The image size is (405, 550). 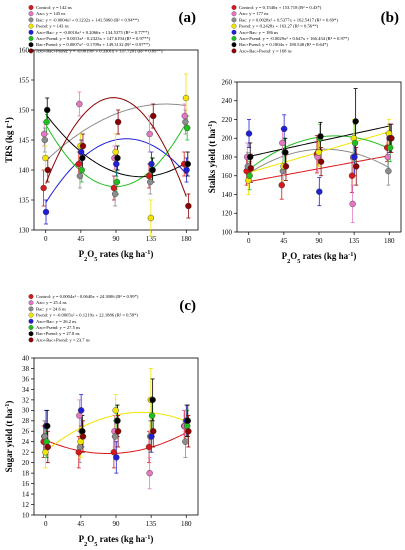 What do you see at coordinates (390, 18) in the screenshot?
I see `panel-label: (b)` at bounding box center [390, 18].